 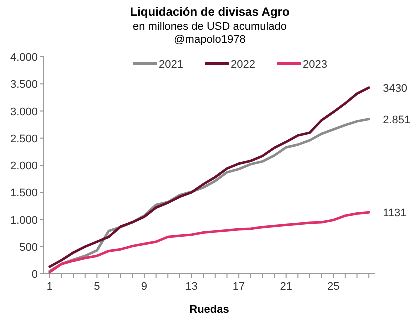 I want to click on data-label: 3430, so click(x=395, y=88).